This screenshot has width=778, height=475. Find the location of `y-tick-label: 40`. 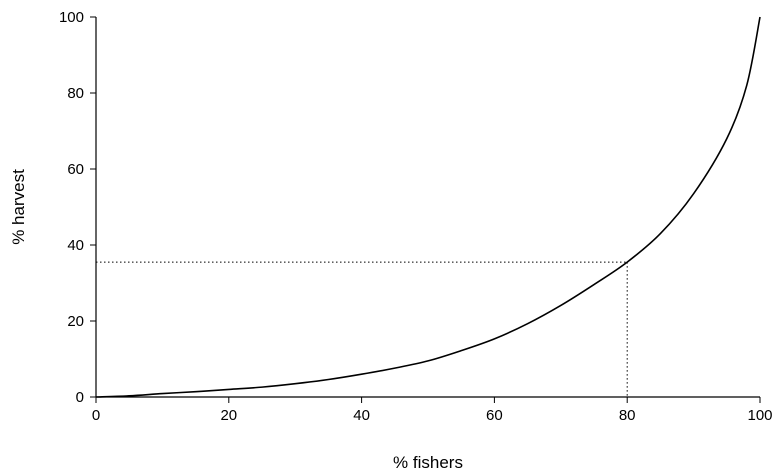

y-tick-label: 40 is located at coordinates (75, 245).